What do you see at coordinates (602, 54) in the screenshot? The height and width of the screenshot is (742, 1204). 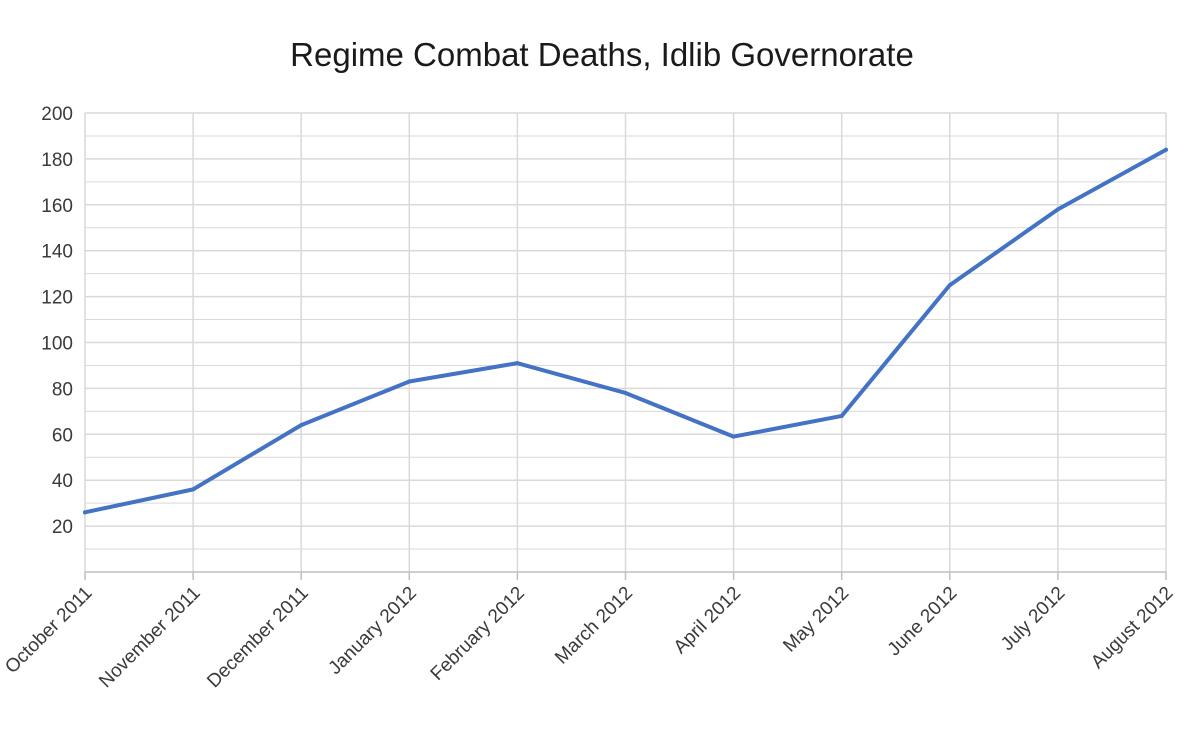 I see `chart-title: Regime Combat Deaths, Idlib Governorate` at bounding box center [602, 54].